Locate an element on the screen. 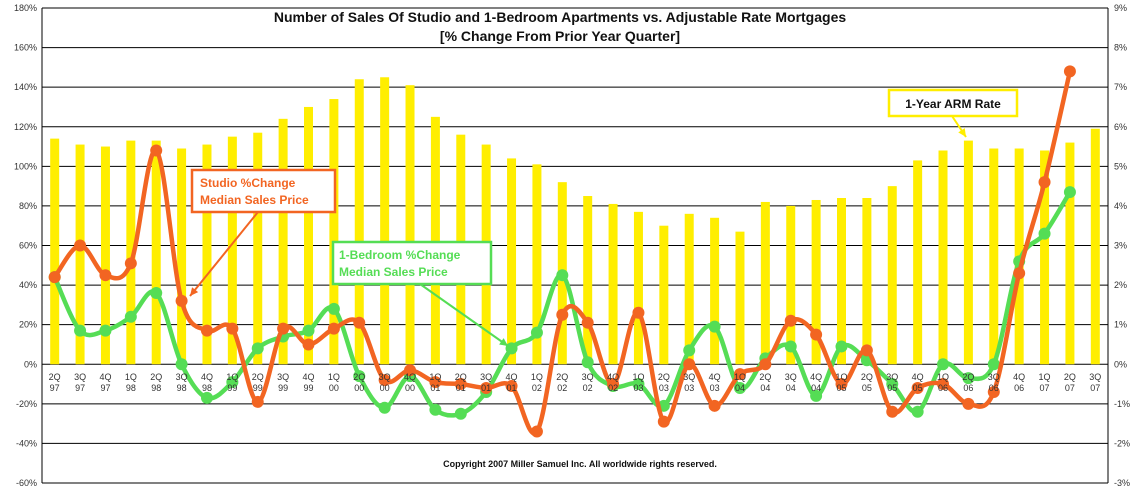 This screenshot has height=504, width=1139. x-tick-label-year: 02 is located at coordinates (613, 388).